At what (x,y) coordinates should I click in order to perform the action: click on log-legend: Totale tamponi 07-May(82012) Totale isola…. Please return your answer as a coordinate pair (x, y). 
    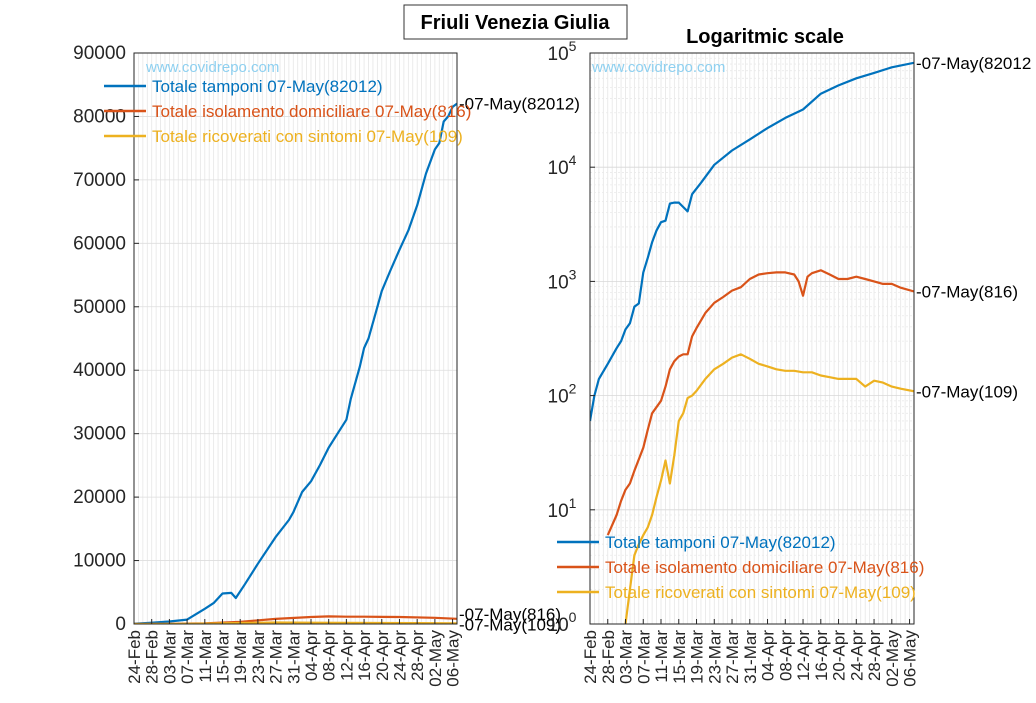
    Looking at the image, I should click on (740, 567).